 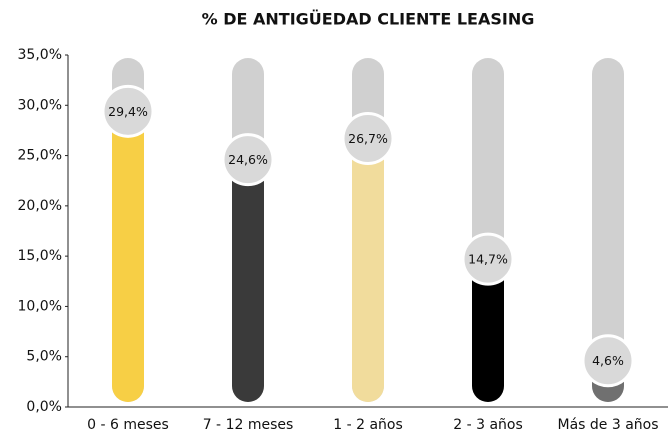 I want to click on value-label: 29,4%, so click(x=128, y=111).